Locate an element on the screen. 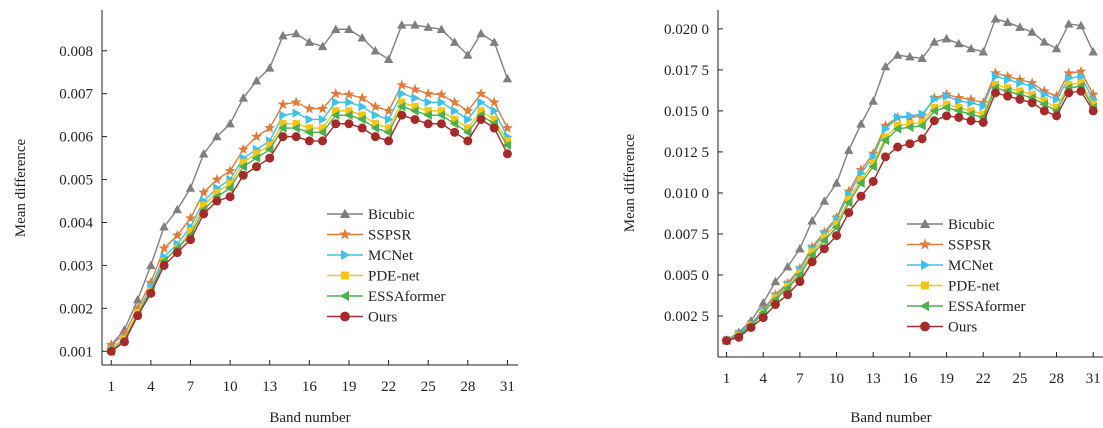  y-tick-label: 0.008 is located at coordinates (76, 52).